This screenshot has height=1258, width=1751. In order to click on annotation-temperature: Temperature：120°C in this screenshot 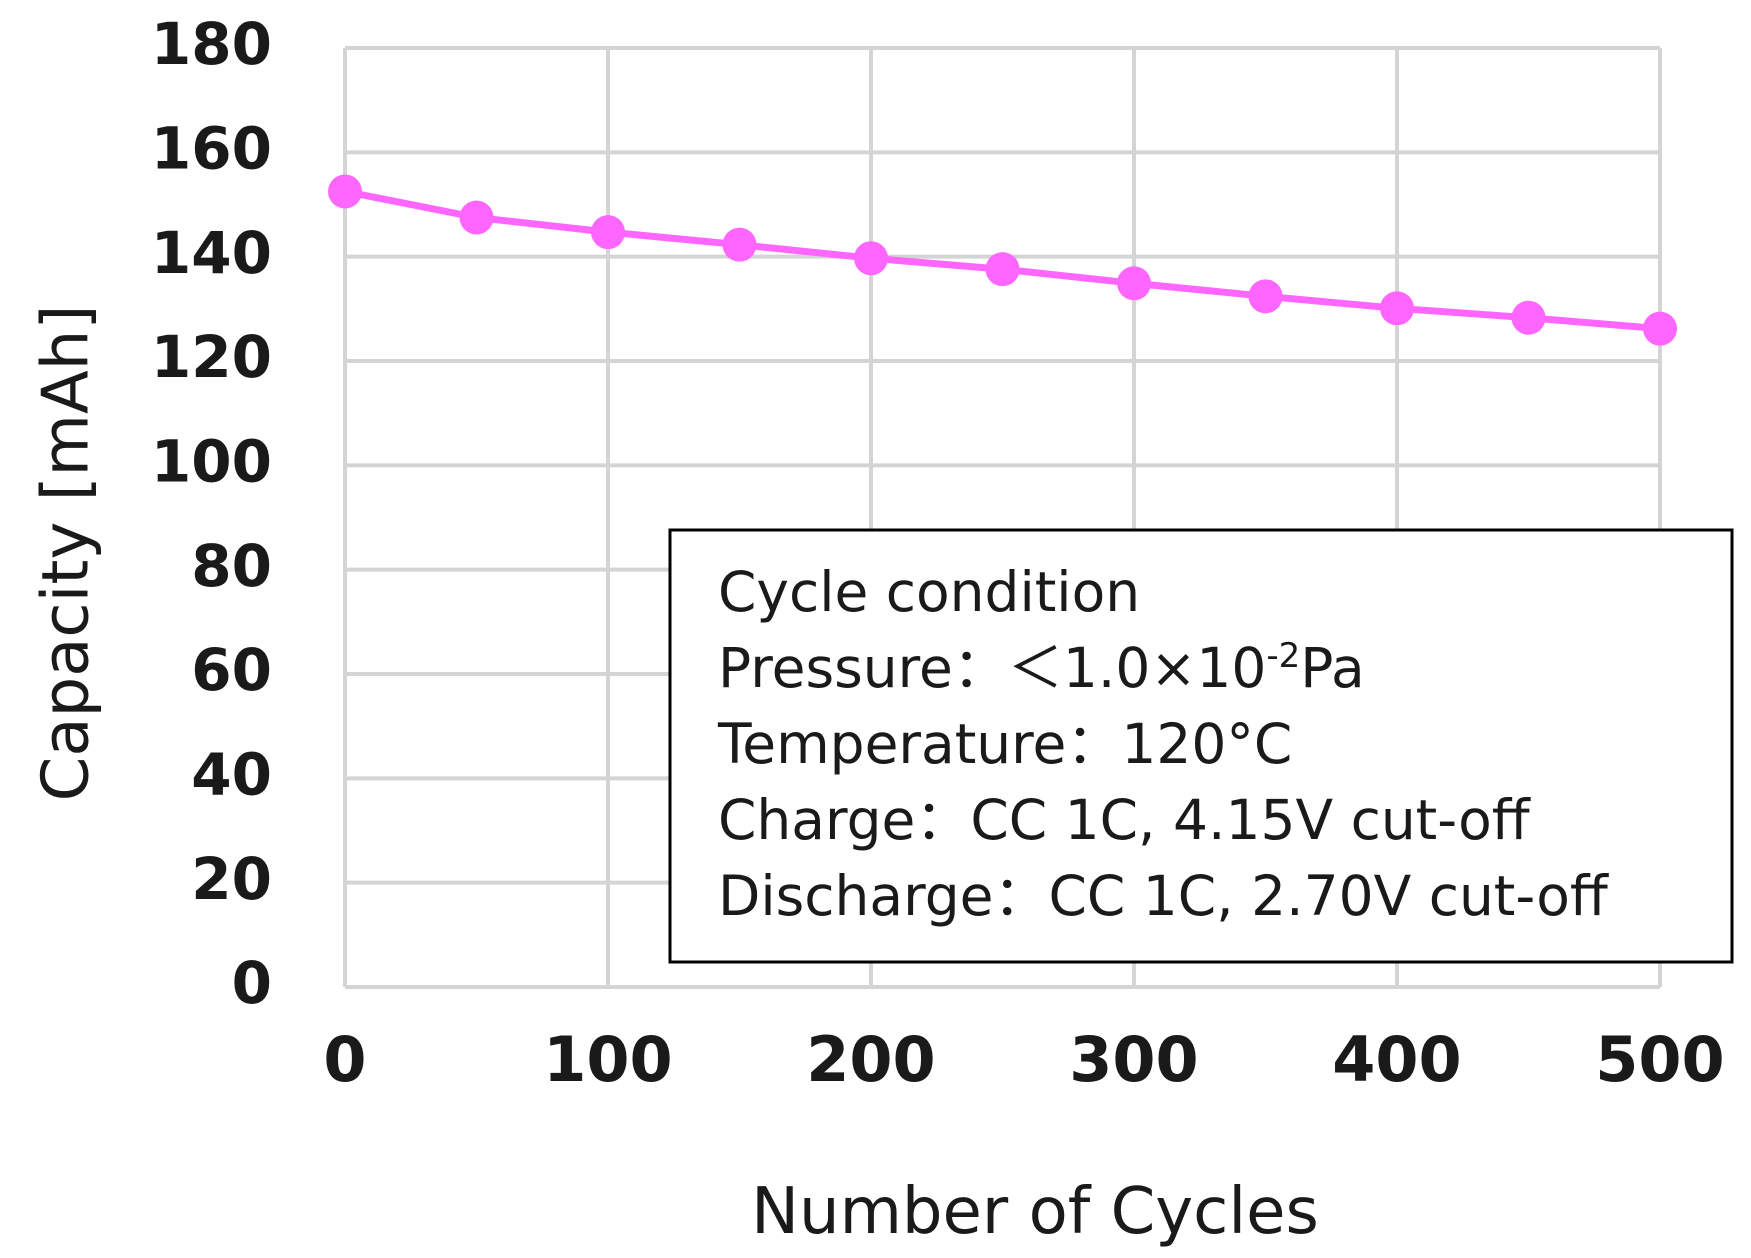, I will do `click(1004, 744)`.